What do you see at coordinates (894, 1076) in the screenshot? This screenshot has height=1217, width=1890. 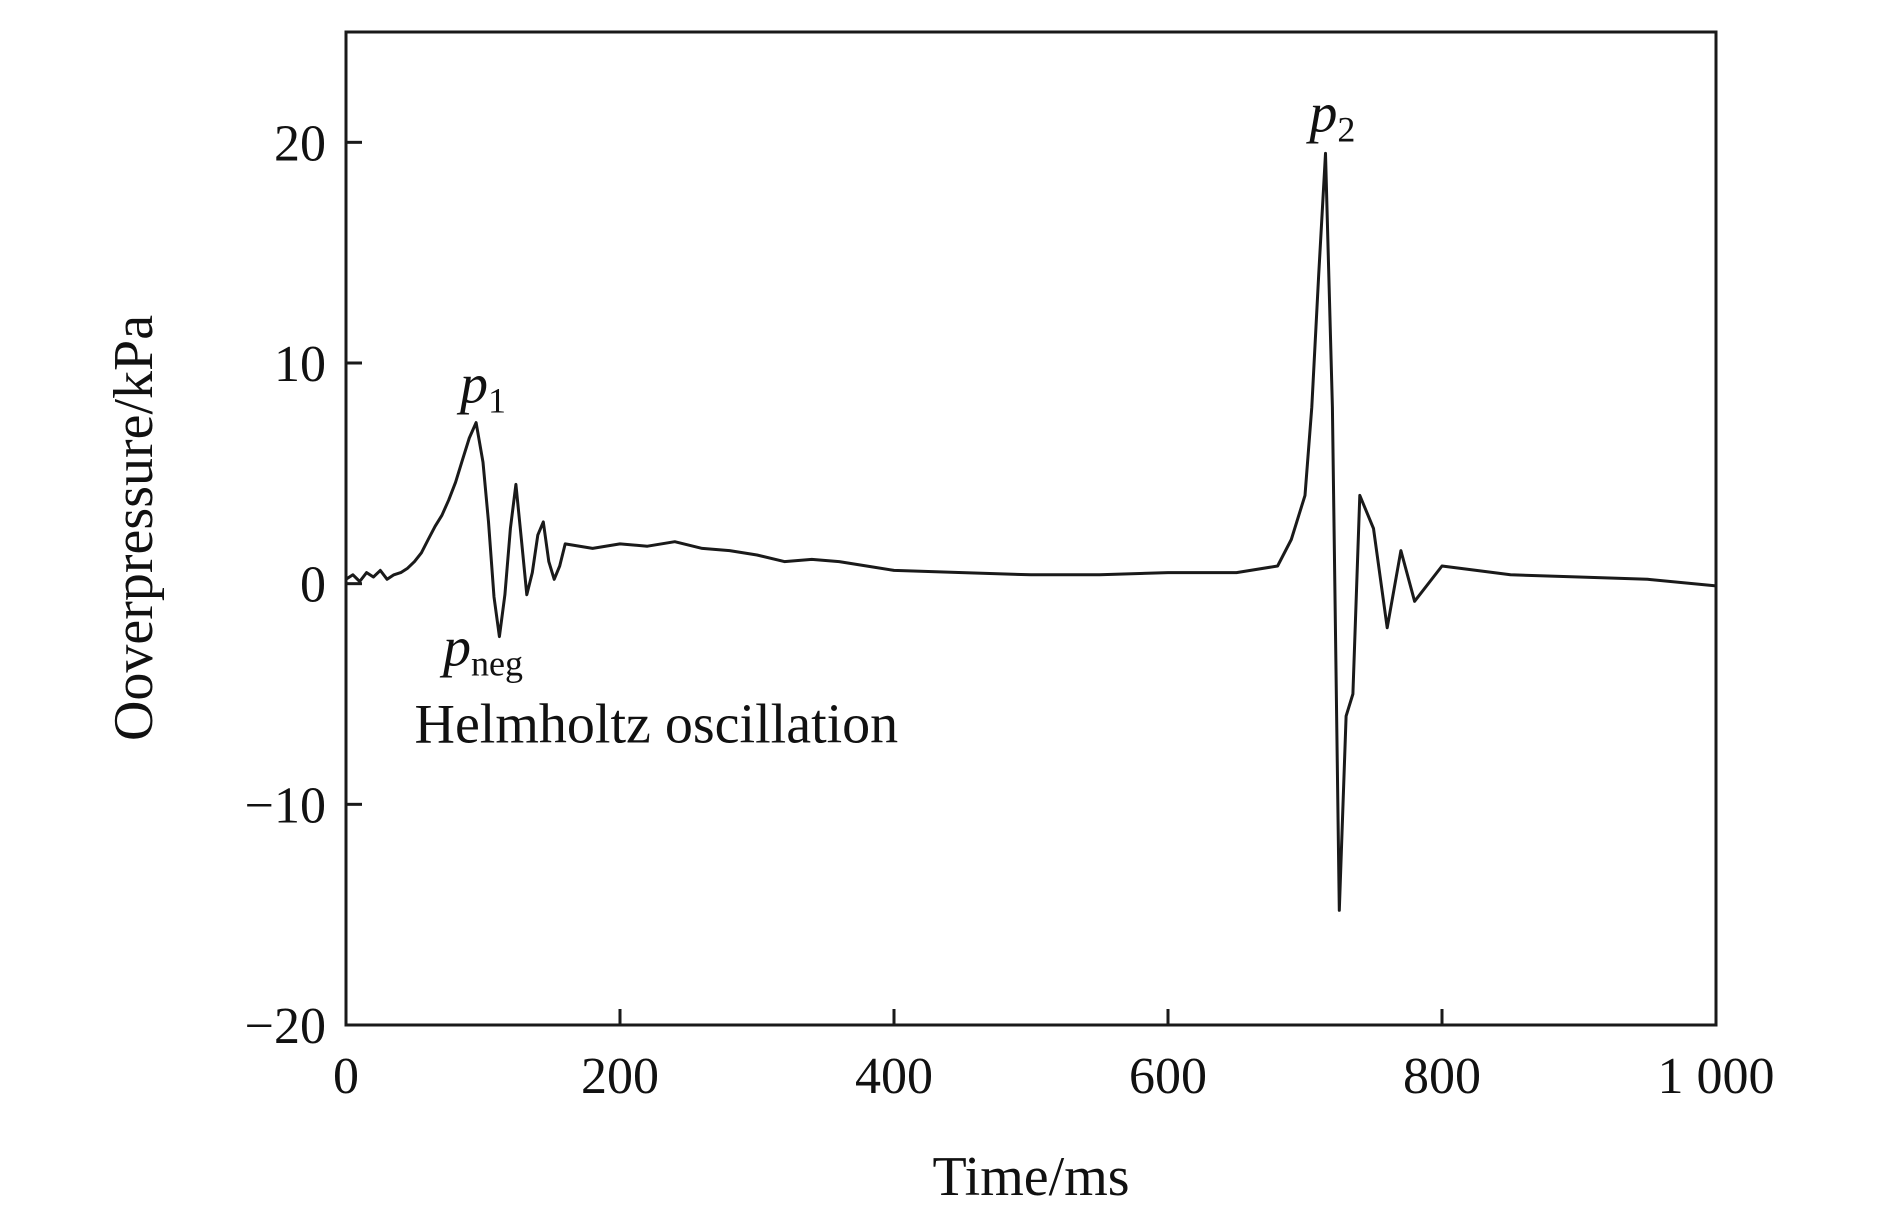 I see `x-tick-label: 400` at bounding box center [894, 1076].